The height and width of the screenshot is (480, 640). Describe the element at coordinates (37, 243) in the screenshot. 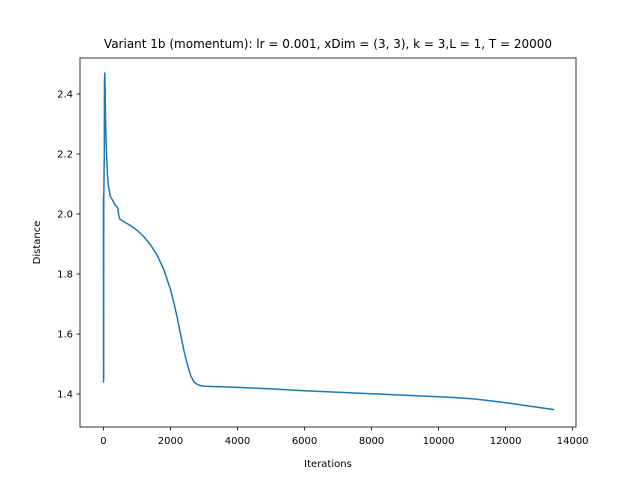

I see `y-axis-label: Distance` at that location.